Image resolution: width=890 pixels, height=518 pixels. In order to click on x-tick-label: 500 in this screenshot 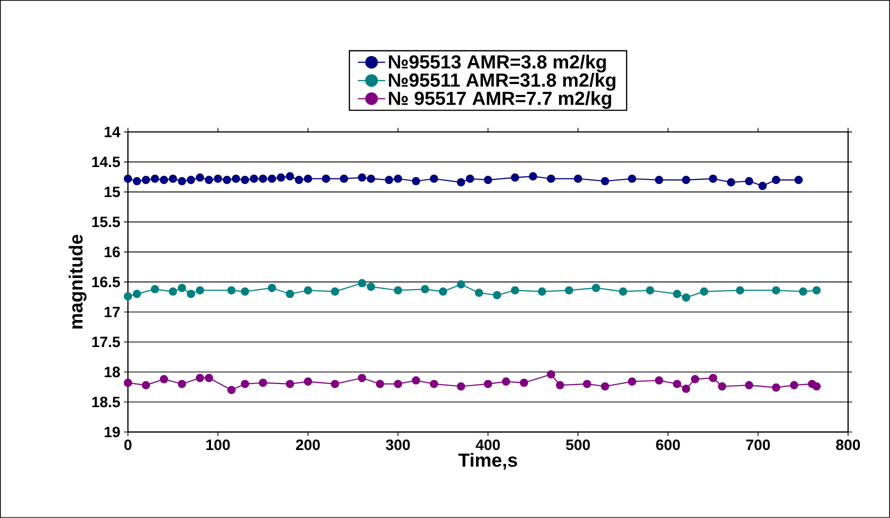, I will do `click(578, 445)`.